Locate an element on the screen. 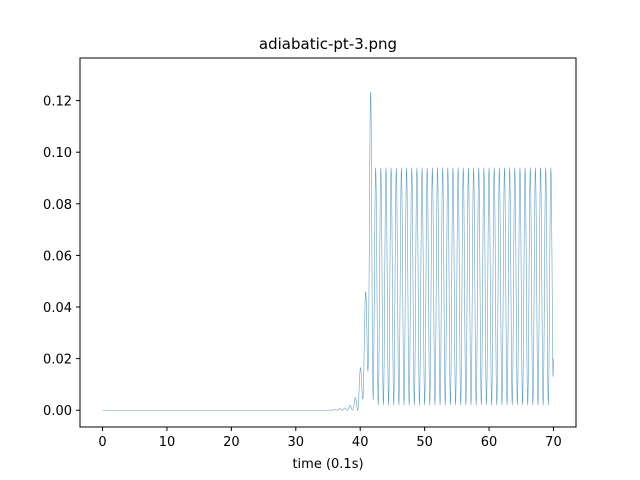 This screenshot has width=640, height=480. x-tick-label: 20 is located at coordinates (231, 442).